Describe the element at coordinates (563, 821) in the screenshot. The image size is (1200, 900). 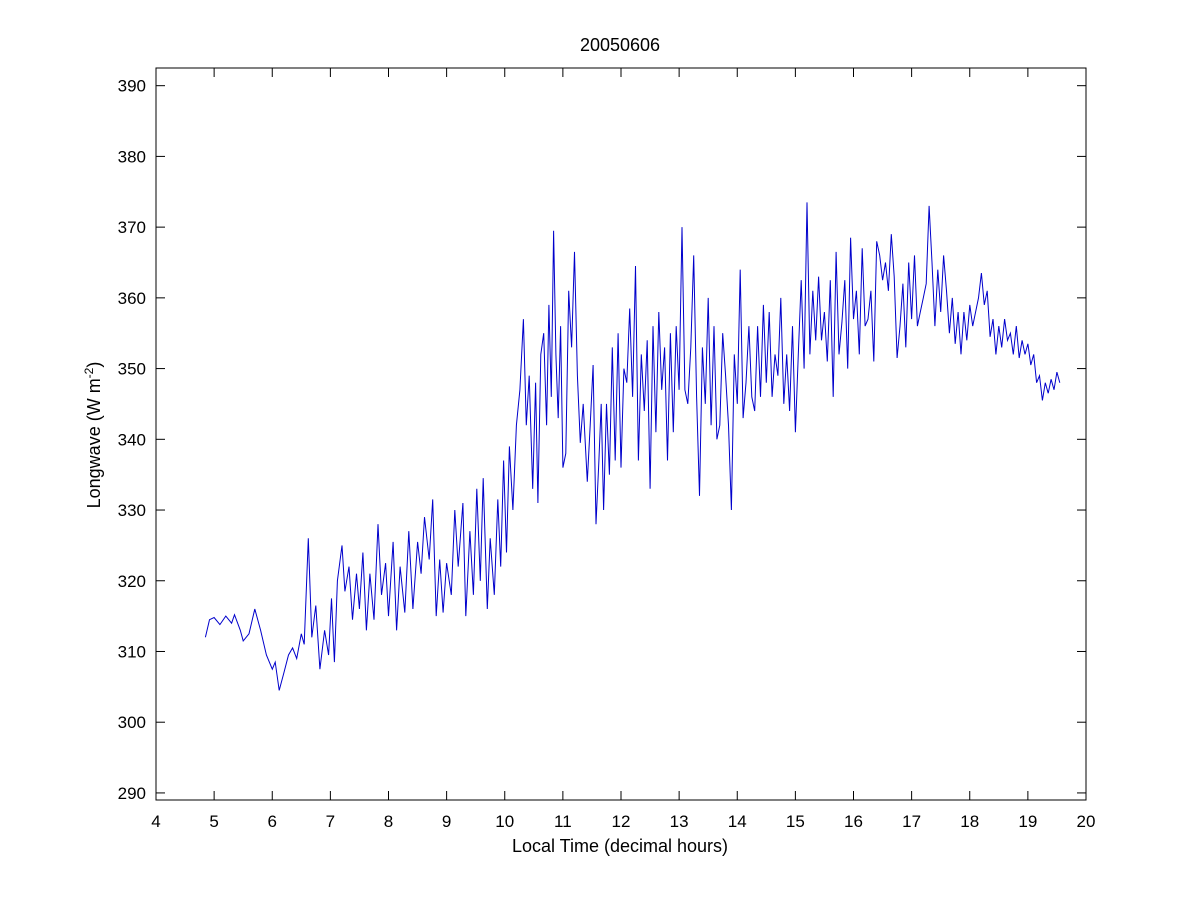
I see `x-tick-label: 11` at that location.